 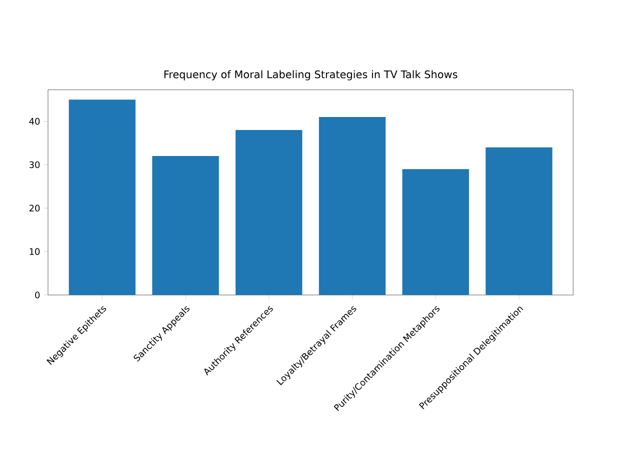 I want to click on y-tick-label: 0, so click(x=37, y=295).